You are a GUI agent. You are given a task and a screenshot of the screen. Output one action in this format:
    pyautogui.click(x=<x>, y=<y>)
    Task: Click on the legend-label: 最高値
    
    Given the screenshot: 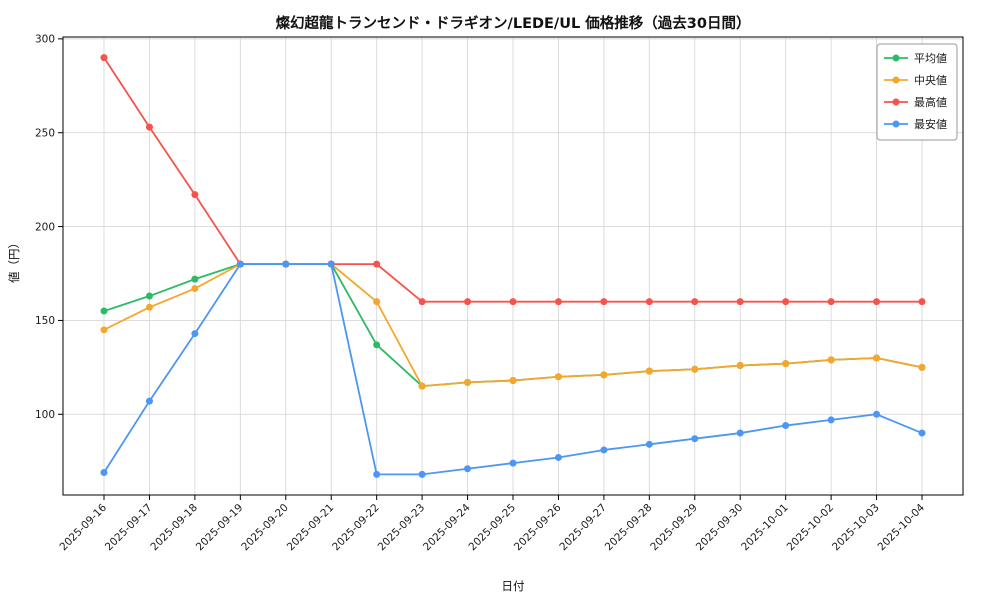 What is the action you would take?
    pyautogui.click(x=930, y=102)
    